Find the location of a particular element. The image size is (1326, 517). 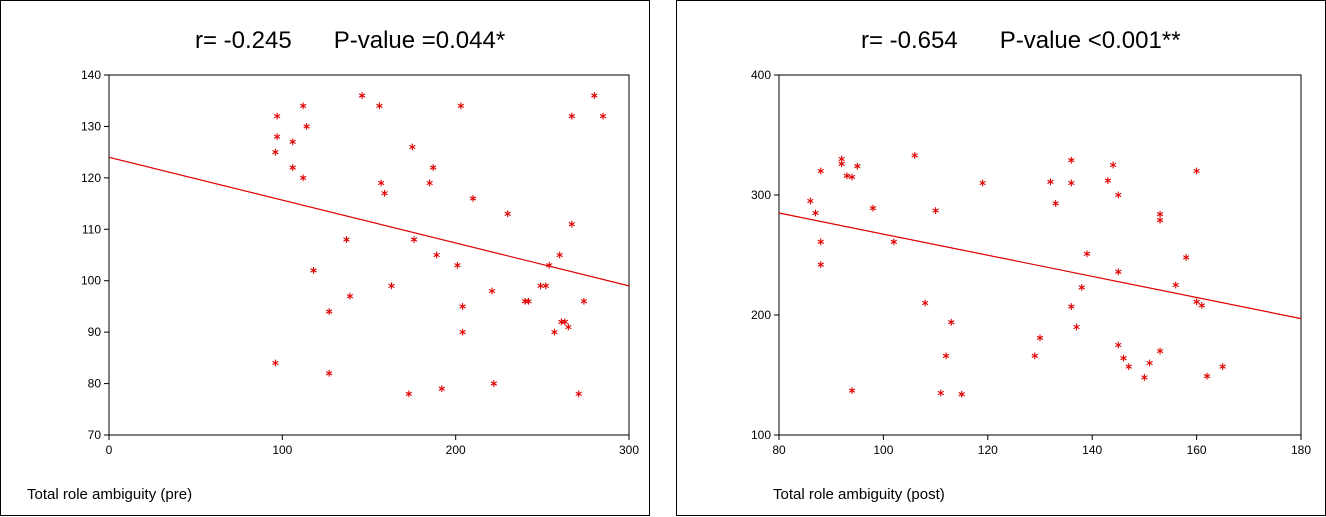

y-tick-label: 400 is located at coordinates (761, 75).